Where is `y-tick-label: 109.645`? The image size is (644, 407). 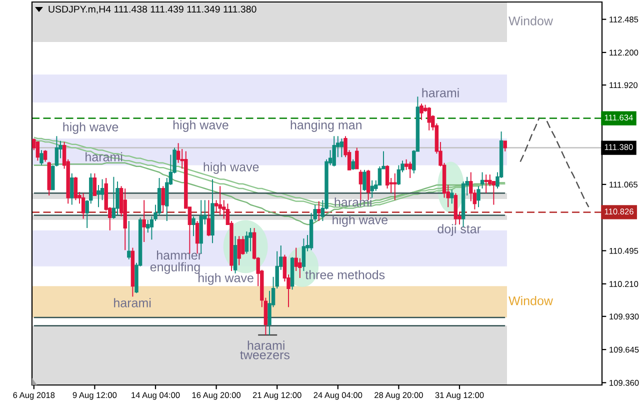 y-tick-label: 109.645 is located at coordinates (624, 349).